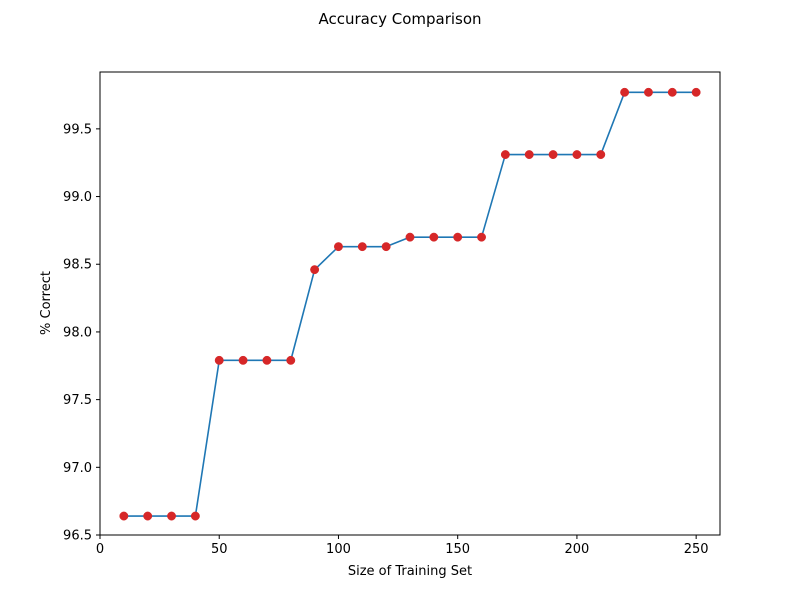 This screenshot has height=600, width=800. What do you see at coordinates (46, 303) in the screenshot?
I see `y-axis-label: % Correct` at bounding box center [46, 303].